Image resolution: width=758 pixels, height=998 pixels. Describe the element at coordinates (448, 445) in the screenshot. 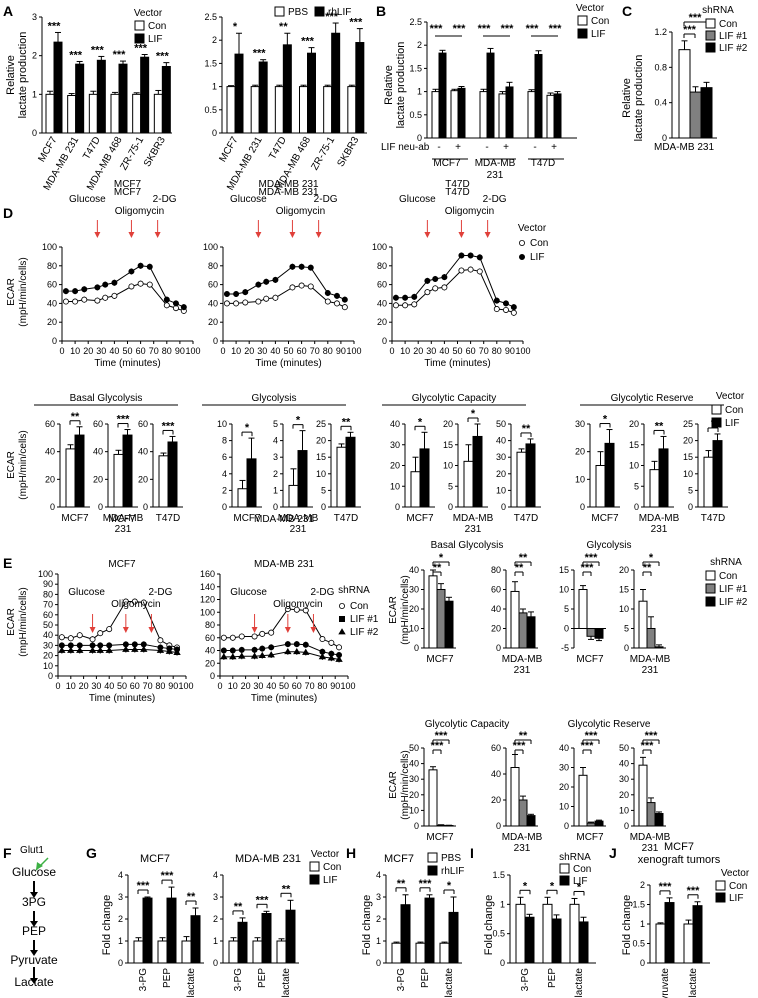

I see `d-bar-7-y-tick-label: 15` at that location.